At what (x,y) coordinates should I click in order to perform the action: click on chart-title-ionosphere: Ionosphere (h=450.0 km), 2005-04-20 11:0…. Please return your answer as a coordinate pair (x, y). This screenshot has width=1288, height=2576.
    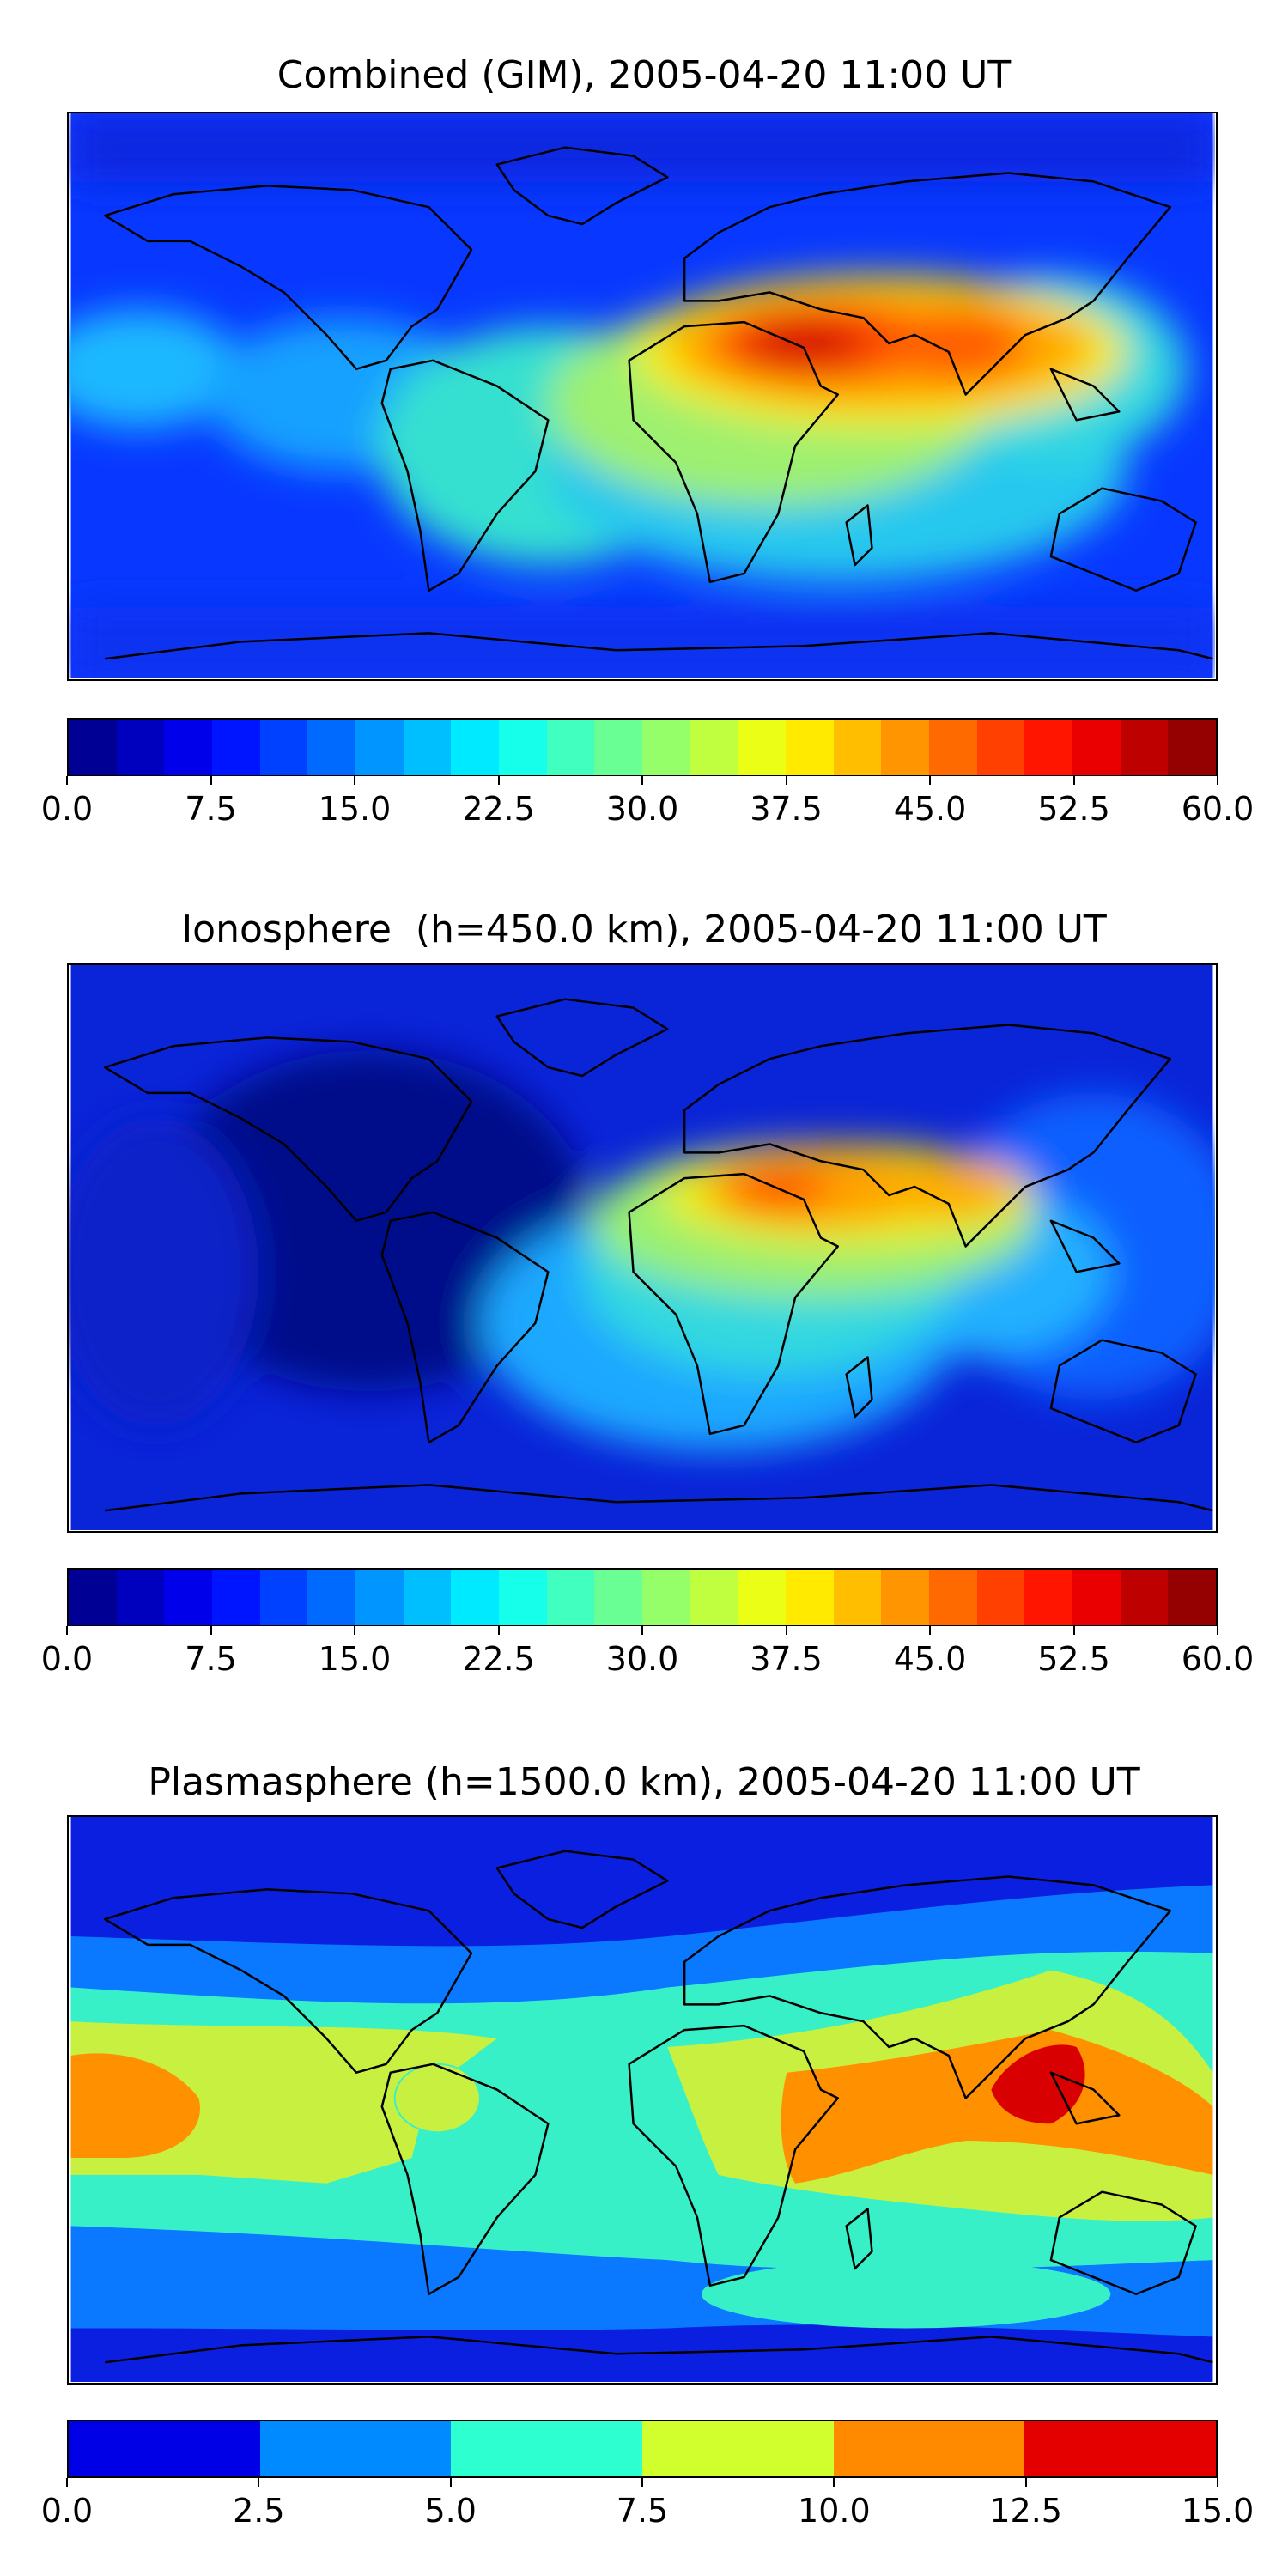
    Looking at the image, I should click on (644, 929).